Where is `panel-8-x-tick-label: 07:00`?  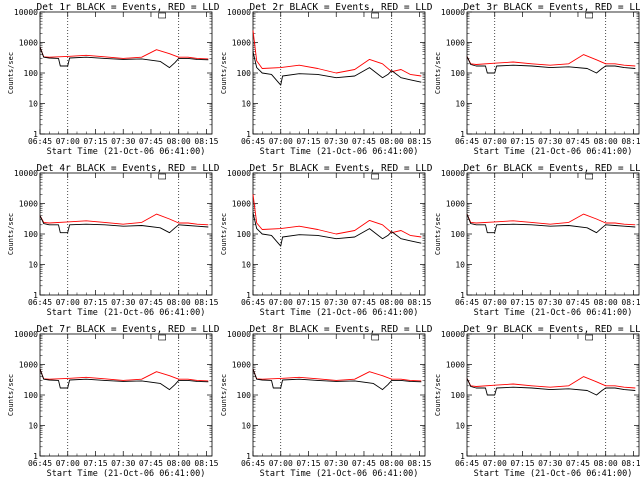 panel-8-x-tick-label: 07:00 is located at coordinates (281, 463).